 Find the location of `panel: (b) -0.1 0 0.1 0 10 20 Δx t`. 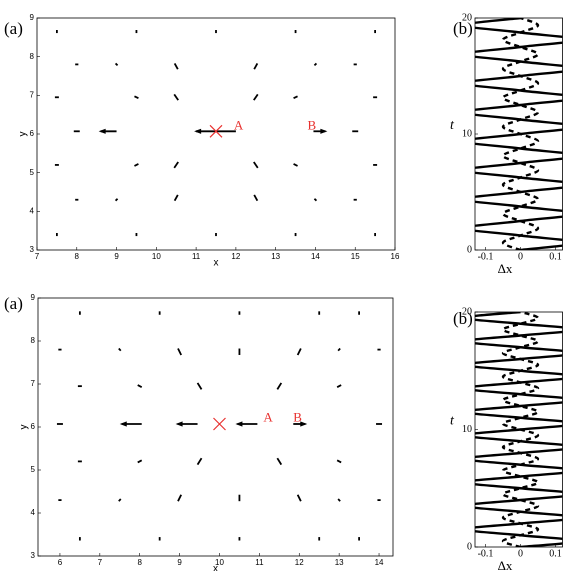

panel: (b) -0.1 0 0.1 0 10 20 Δx t is located at coordinates (506, 144).